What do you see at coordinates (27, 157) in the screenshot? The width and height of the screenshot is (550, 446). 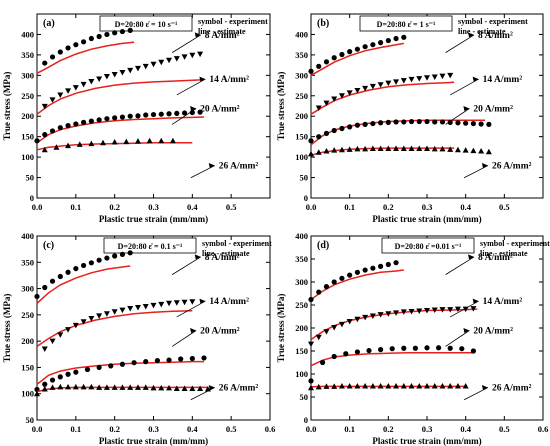 I see `y-tick-label: 100` at bounding box center [27, 157].